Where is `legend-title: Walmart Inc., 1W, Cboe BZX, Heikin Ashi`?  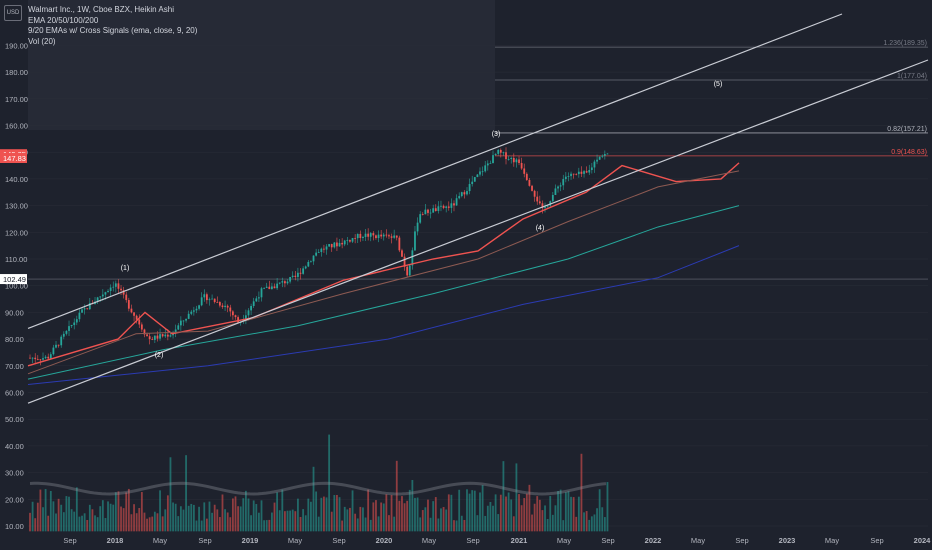 legend-title: Walmart Inc., 1W, Cboe BZX, Heikin Ashi is located at coordinates (101, 9).